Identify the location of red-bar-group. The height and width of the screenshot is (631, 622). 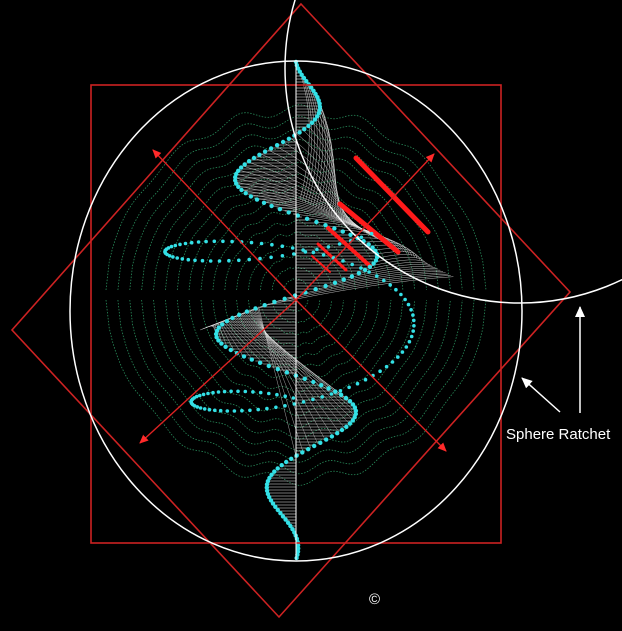
(371, 214).